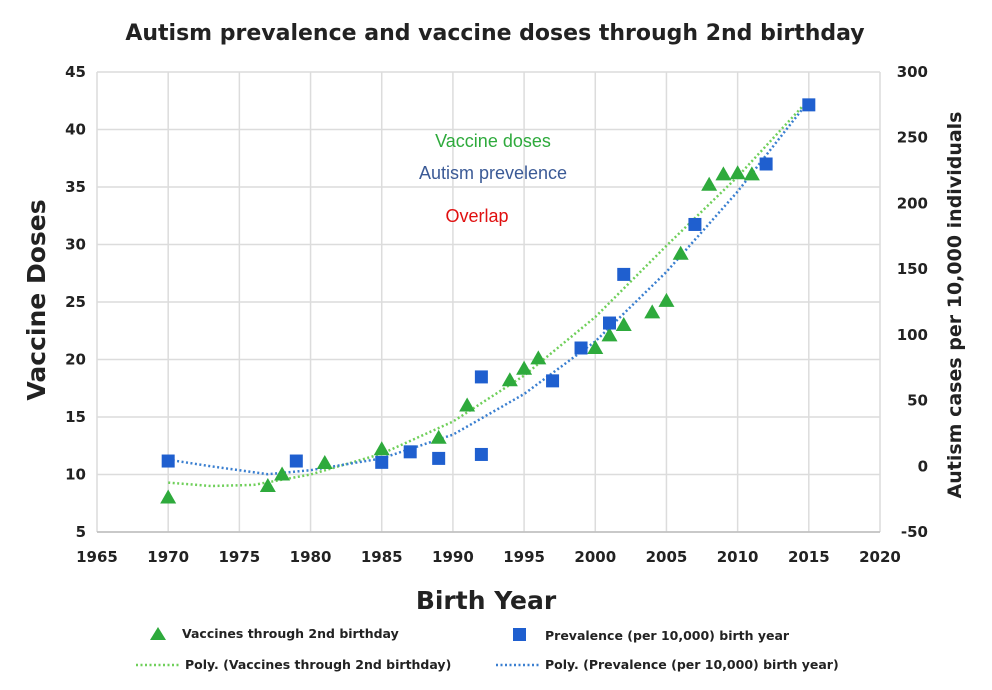 The width and height of the screenshot is (992, 690). I want to click on legend-item-poly-vaccines: Poly. (Vaccines through 2nd birthday), so click(293, 664).